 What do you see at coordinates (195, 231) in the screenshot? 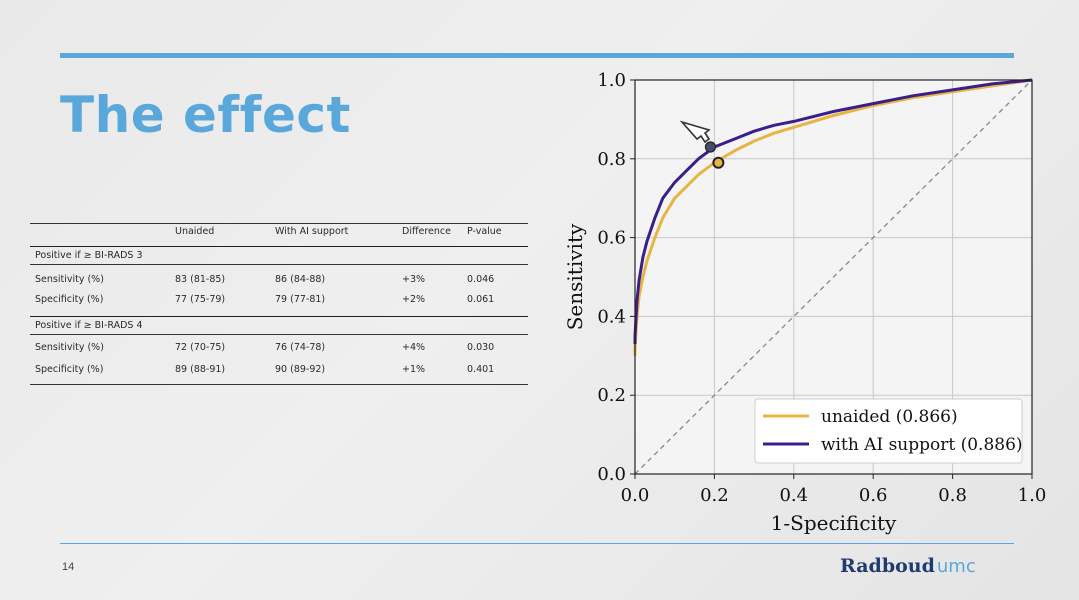
I see `header-unaided: Unaided` at bounding box center [195, 231].